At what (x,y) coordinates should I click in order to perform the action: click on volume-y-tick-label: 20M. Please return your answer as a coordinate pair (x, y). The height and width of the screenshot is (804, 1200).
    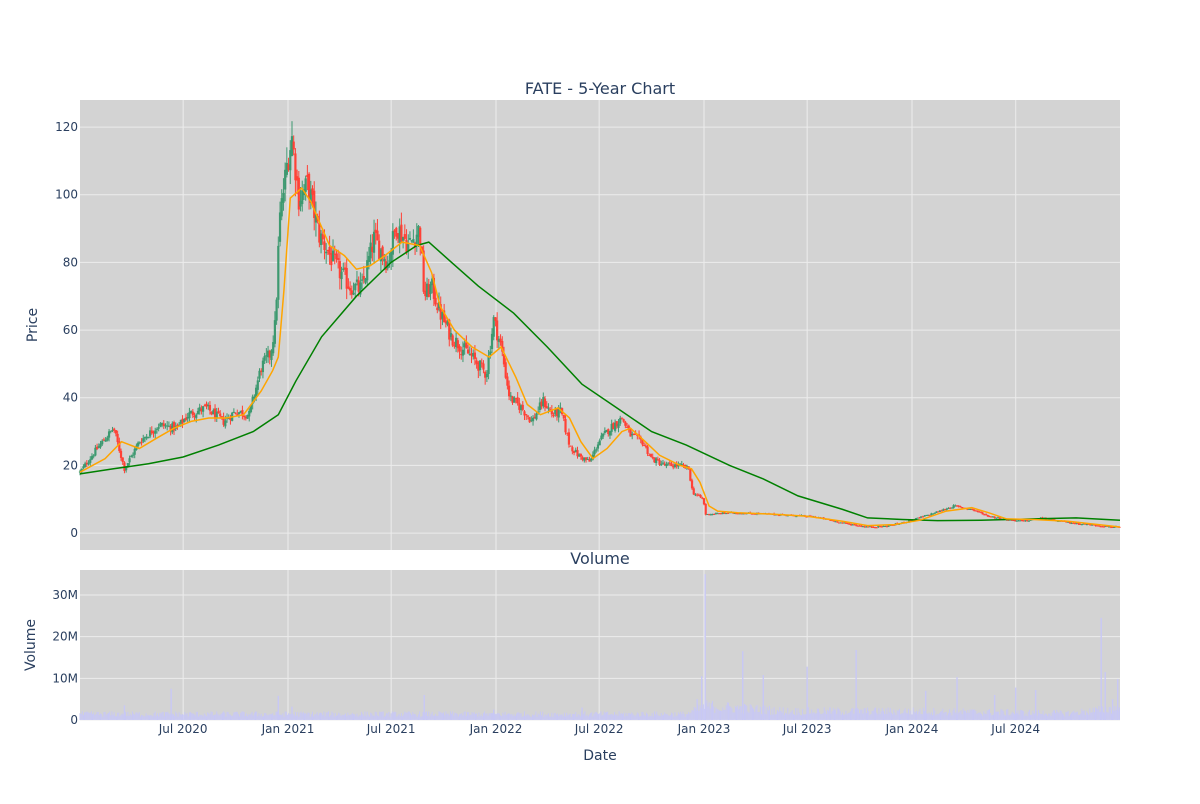
    Looking at the image, I should click on (65, 637).